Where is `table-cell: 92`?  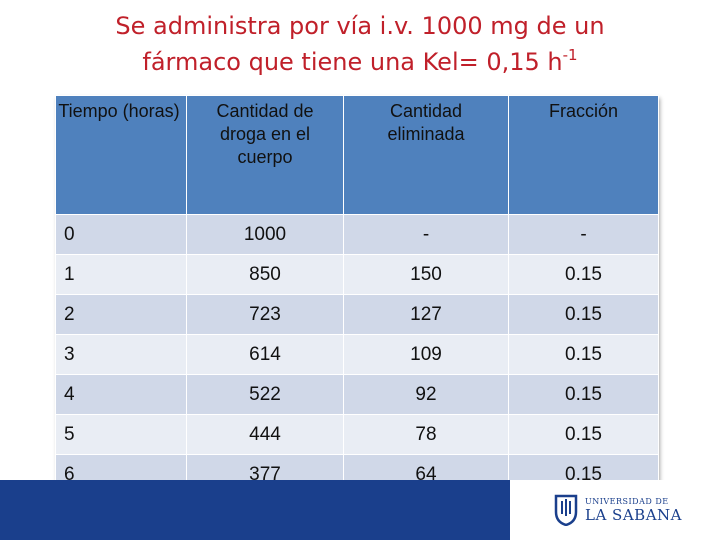
table-cell: 92 is located at coordinates (426, 394).